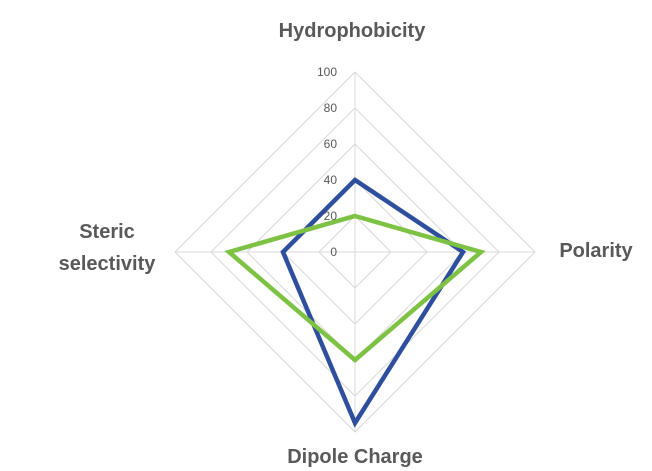 The height and width of the screenshot is (471, 652). I want to click on axis-label-line: selectivity, so click(108, 264).